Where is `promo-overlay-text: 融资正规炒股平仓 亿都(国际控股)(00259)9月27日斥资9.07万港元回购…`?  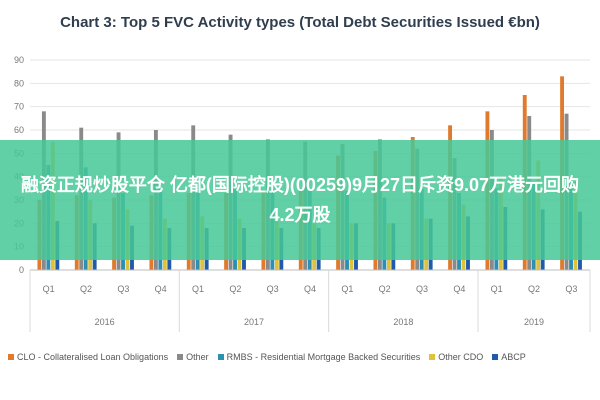 promo-overlay-text: 融资正规炒股平仓 亿都(国际控股)(00259)9月27日斥资9.07万港元回购… is located at coordinates (300, 200).